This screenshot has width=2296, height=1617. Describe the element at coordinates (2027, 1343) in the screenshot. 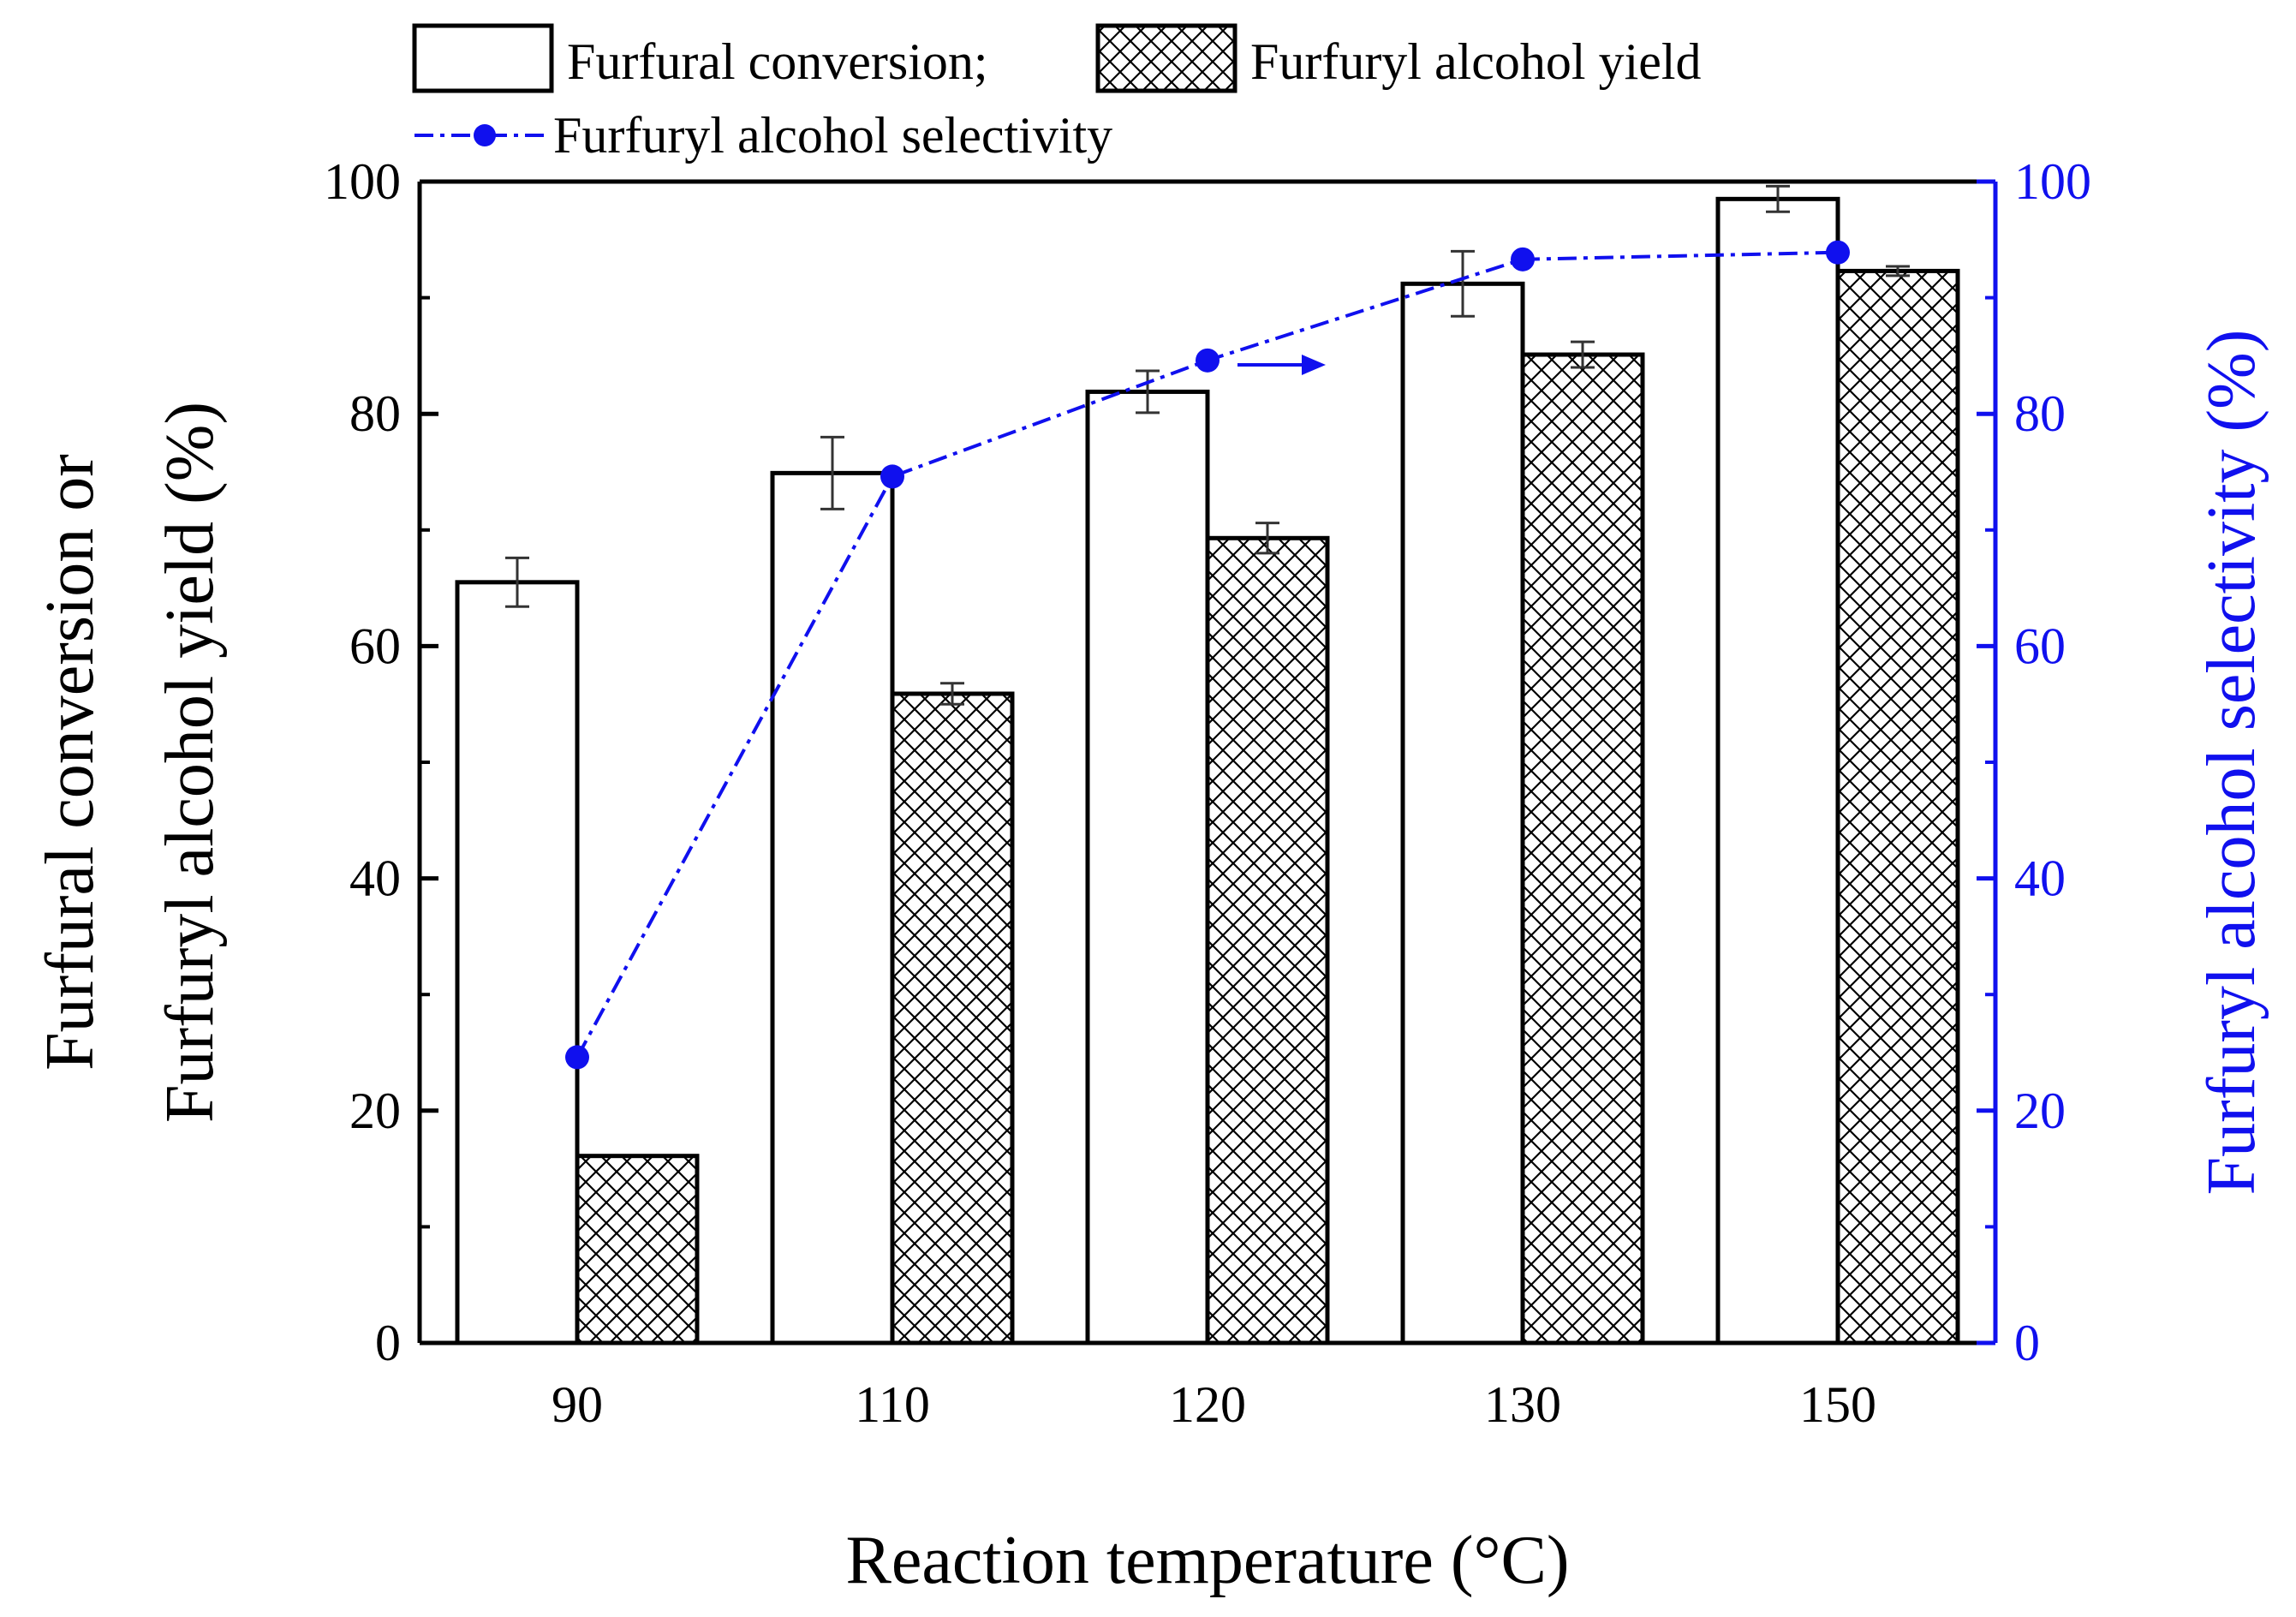

I see `y2-tick-label: 0` at that location.